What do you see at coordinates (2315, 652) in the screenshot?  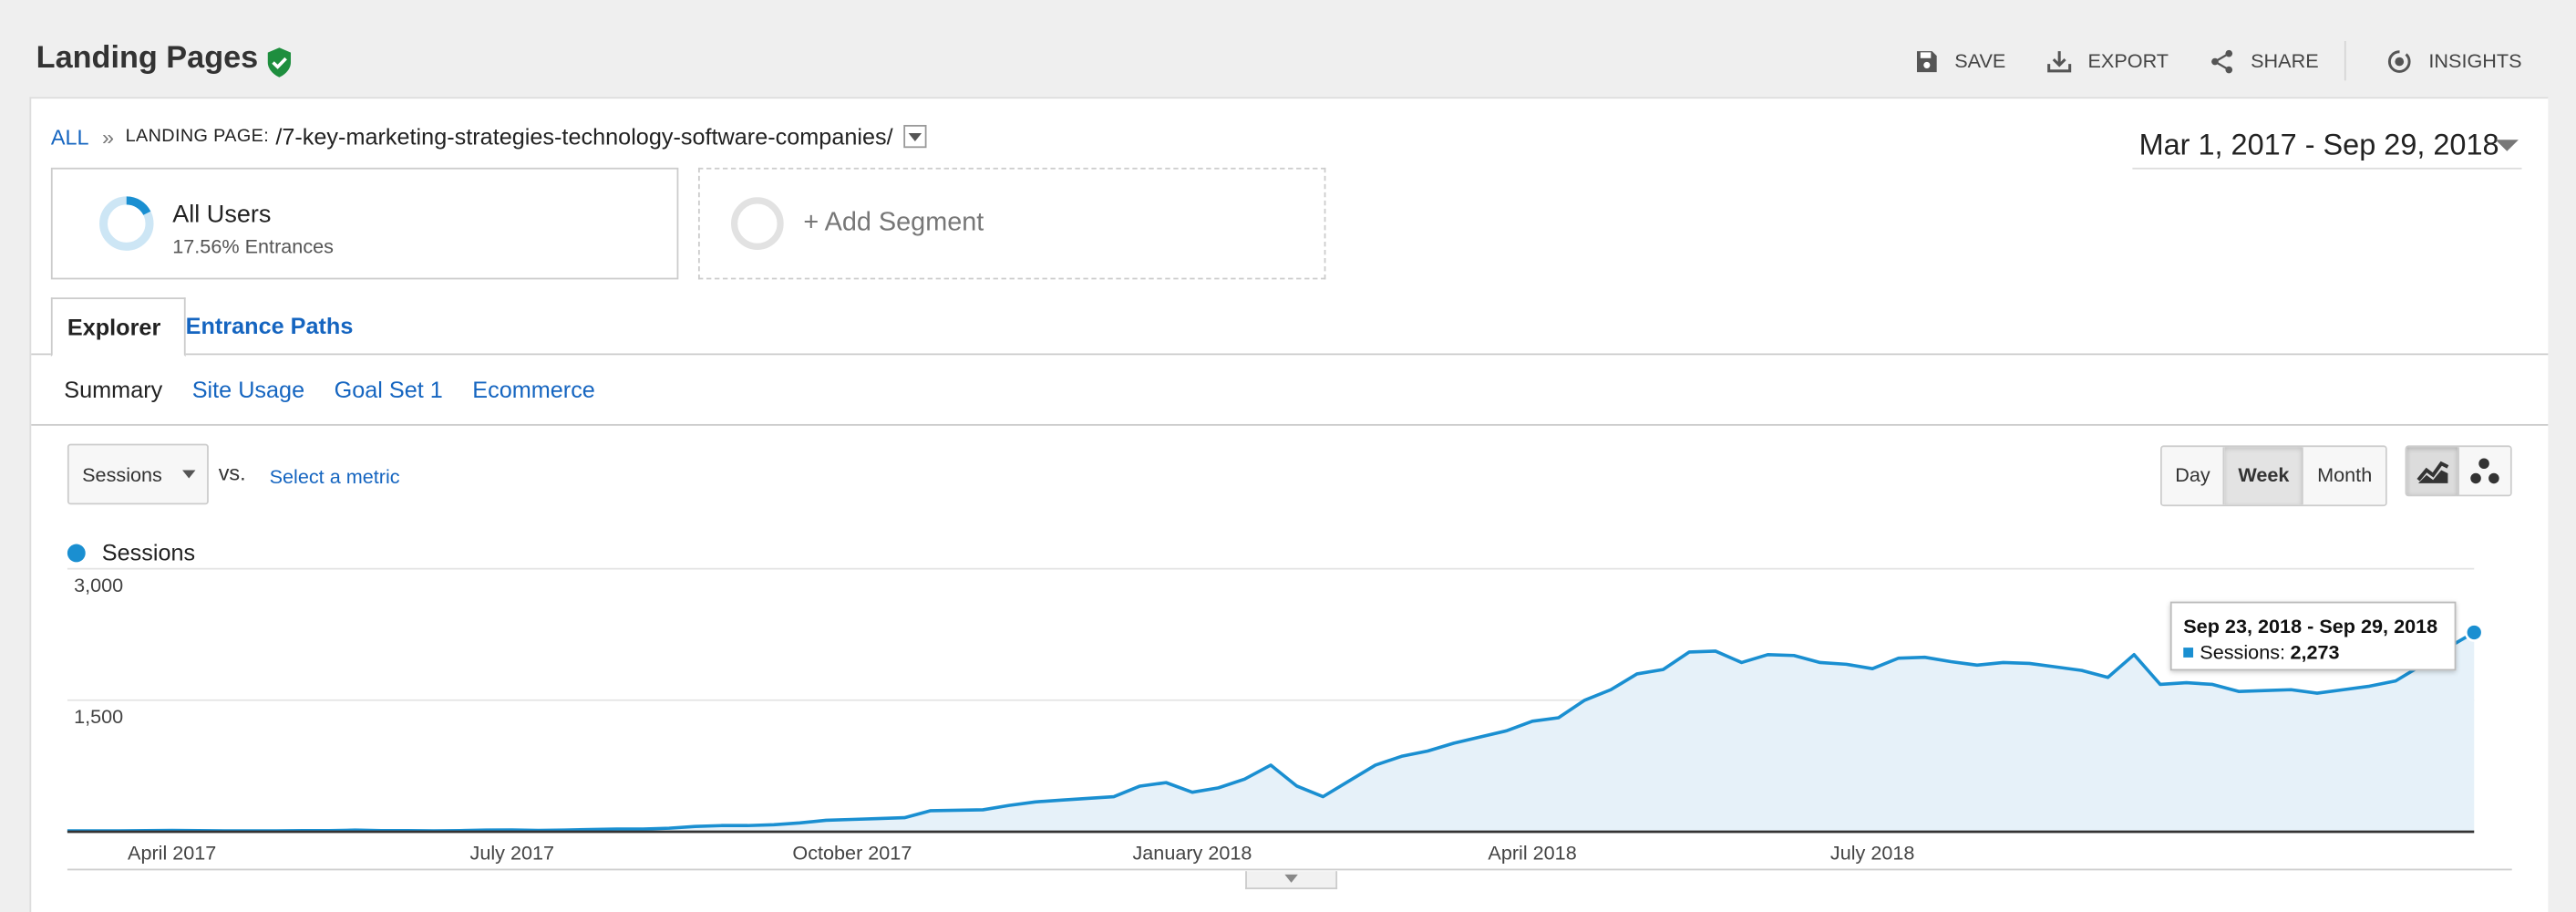 I see `tooltip-value: 2,273` at bounding box center [2315, 652].